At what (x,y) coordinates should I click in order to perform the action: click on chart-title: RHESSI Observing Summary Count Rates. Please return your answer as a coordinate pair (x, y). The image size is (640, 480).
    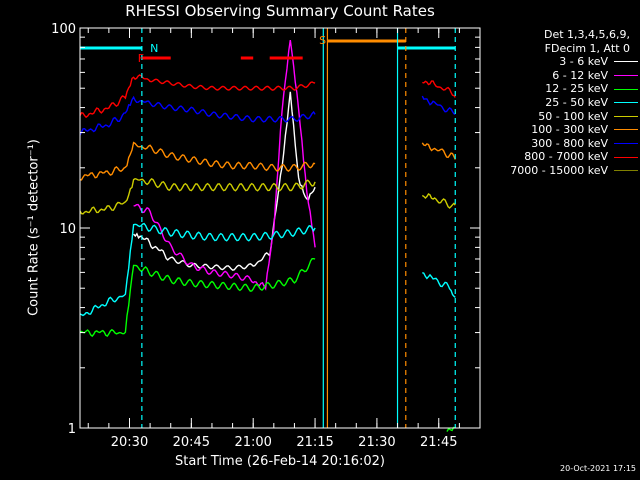
    Looking at the image, I should click on (280, 11).